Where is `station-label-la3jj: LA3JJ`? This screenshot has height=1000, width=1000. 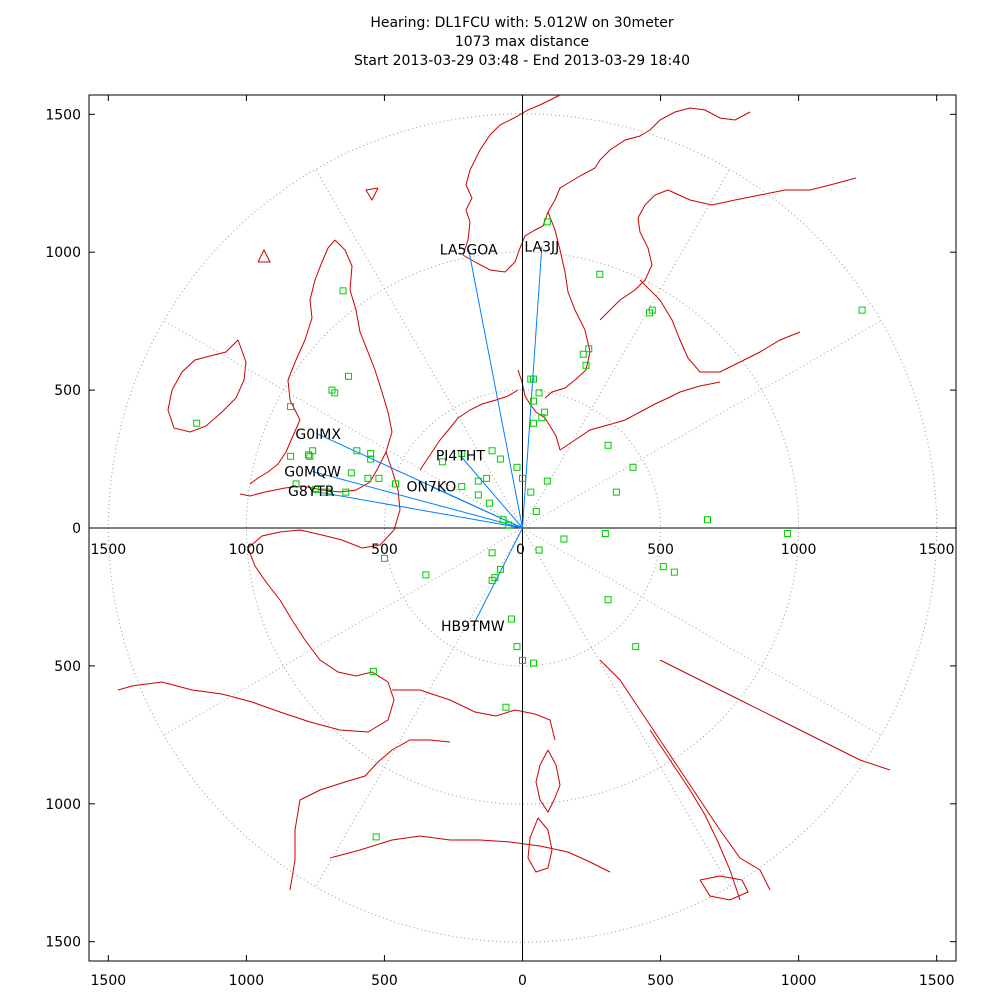
station-label-la3jj: LA3JJ is located at coordinates (541, 248).